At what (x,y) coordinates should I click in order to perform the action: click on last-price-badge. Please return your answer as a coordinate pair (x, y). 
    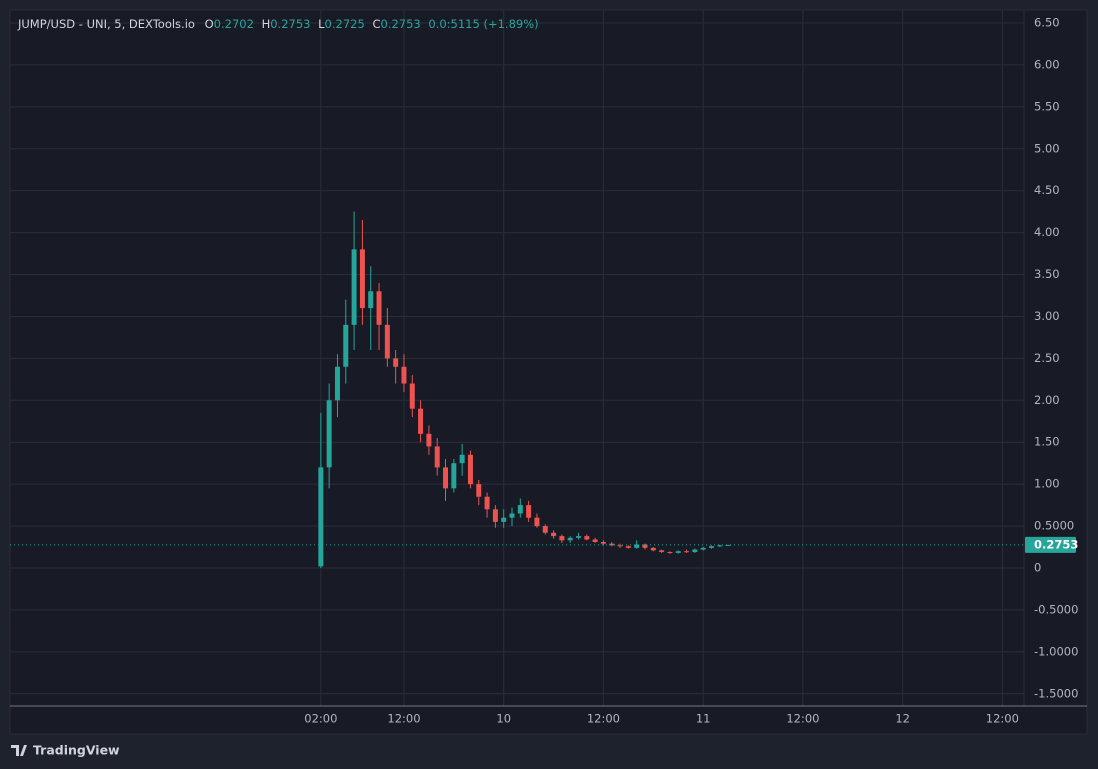
    Looking at the image, I should click on (1050, 544).